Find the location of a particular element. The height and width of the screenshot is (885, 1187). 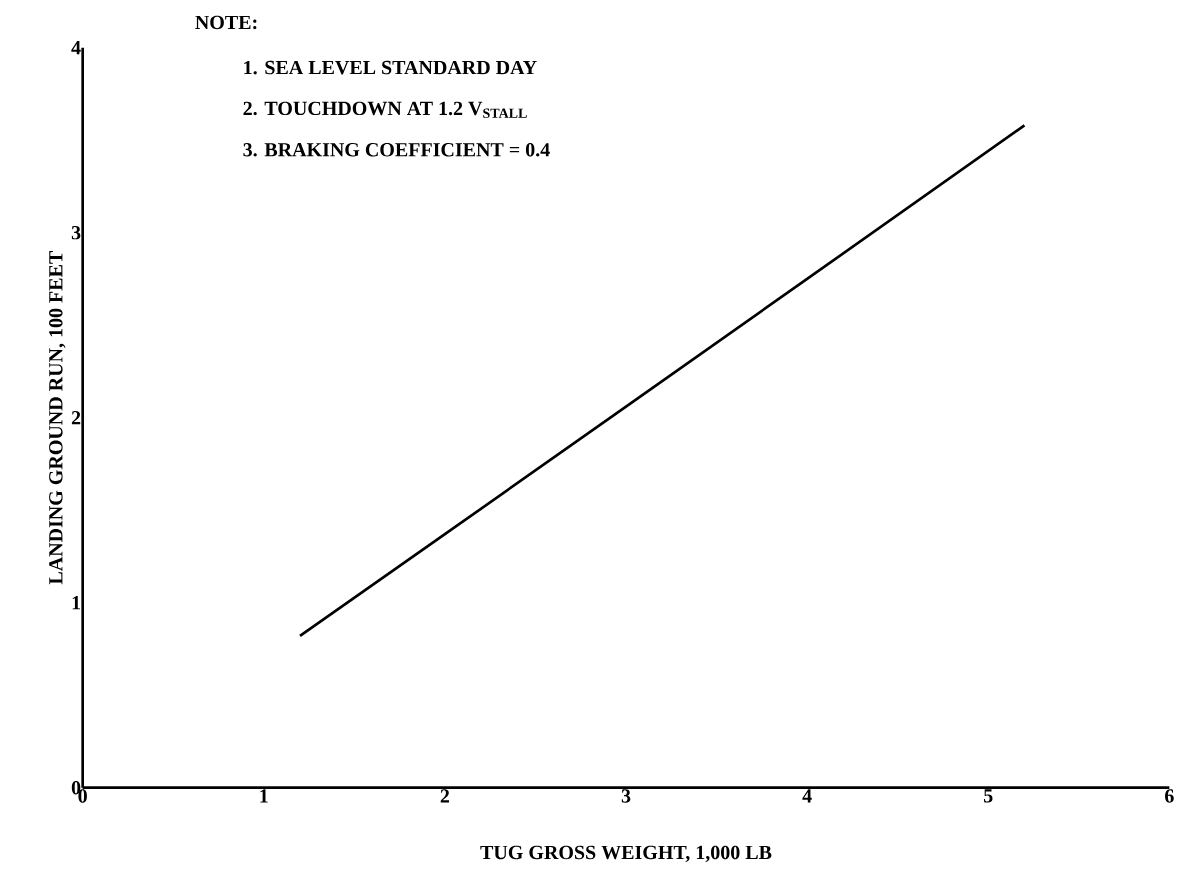

y-tick-label: 3 is located at coordinates (76, 232).